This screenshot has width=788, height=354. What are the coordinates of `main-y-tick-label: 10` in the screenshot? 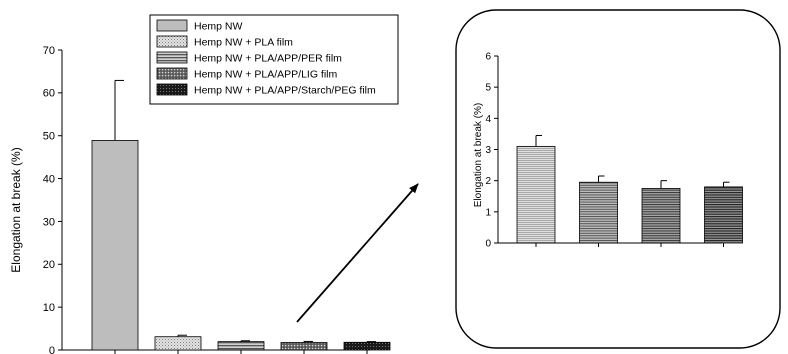 It's located at (49, 308).